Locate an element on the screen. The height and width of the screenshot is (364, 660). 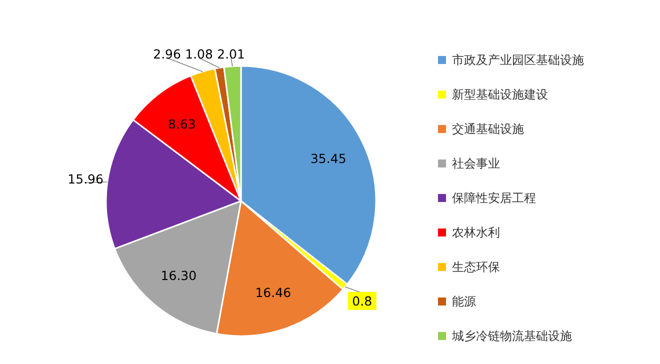
legend-label: 城乡冷链物流基础设施 is located at coordinates (511, 336).